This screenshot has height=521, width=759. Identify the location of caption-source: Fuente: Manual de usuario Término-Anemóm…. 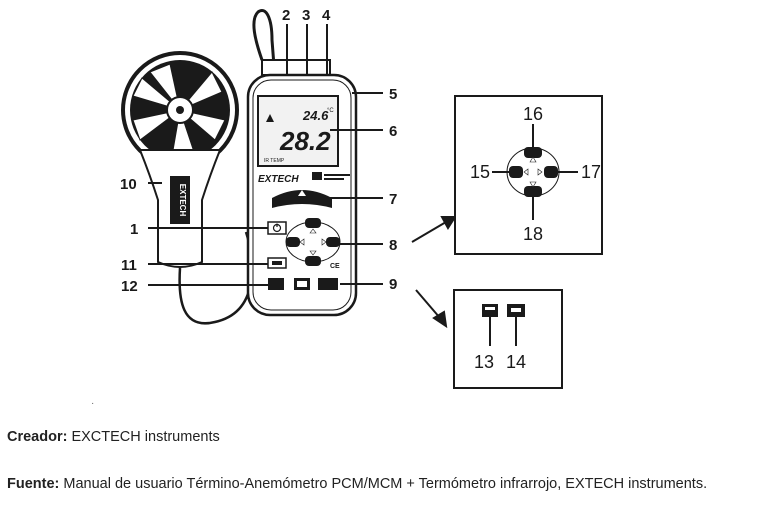
(379, 484).